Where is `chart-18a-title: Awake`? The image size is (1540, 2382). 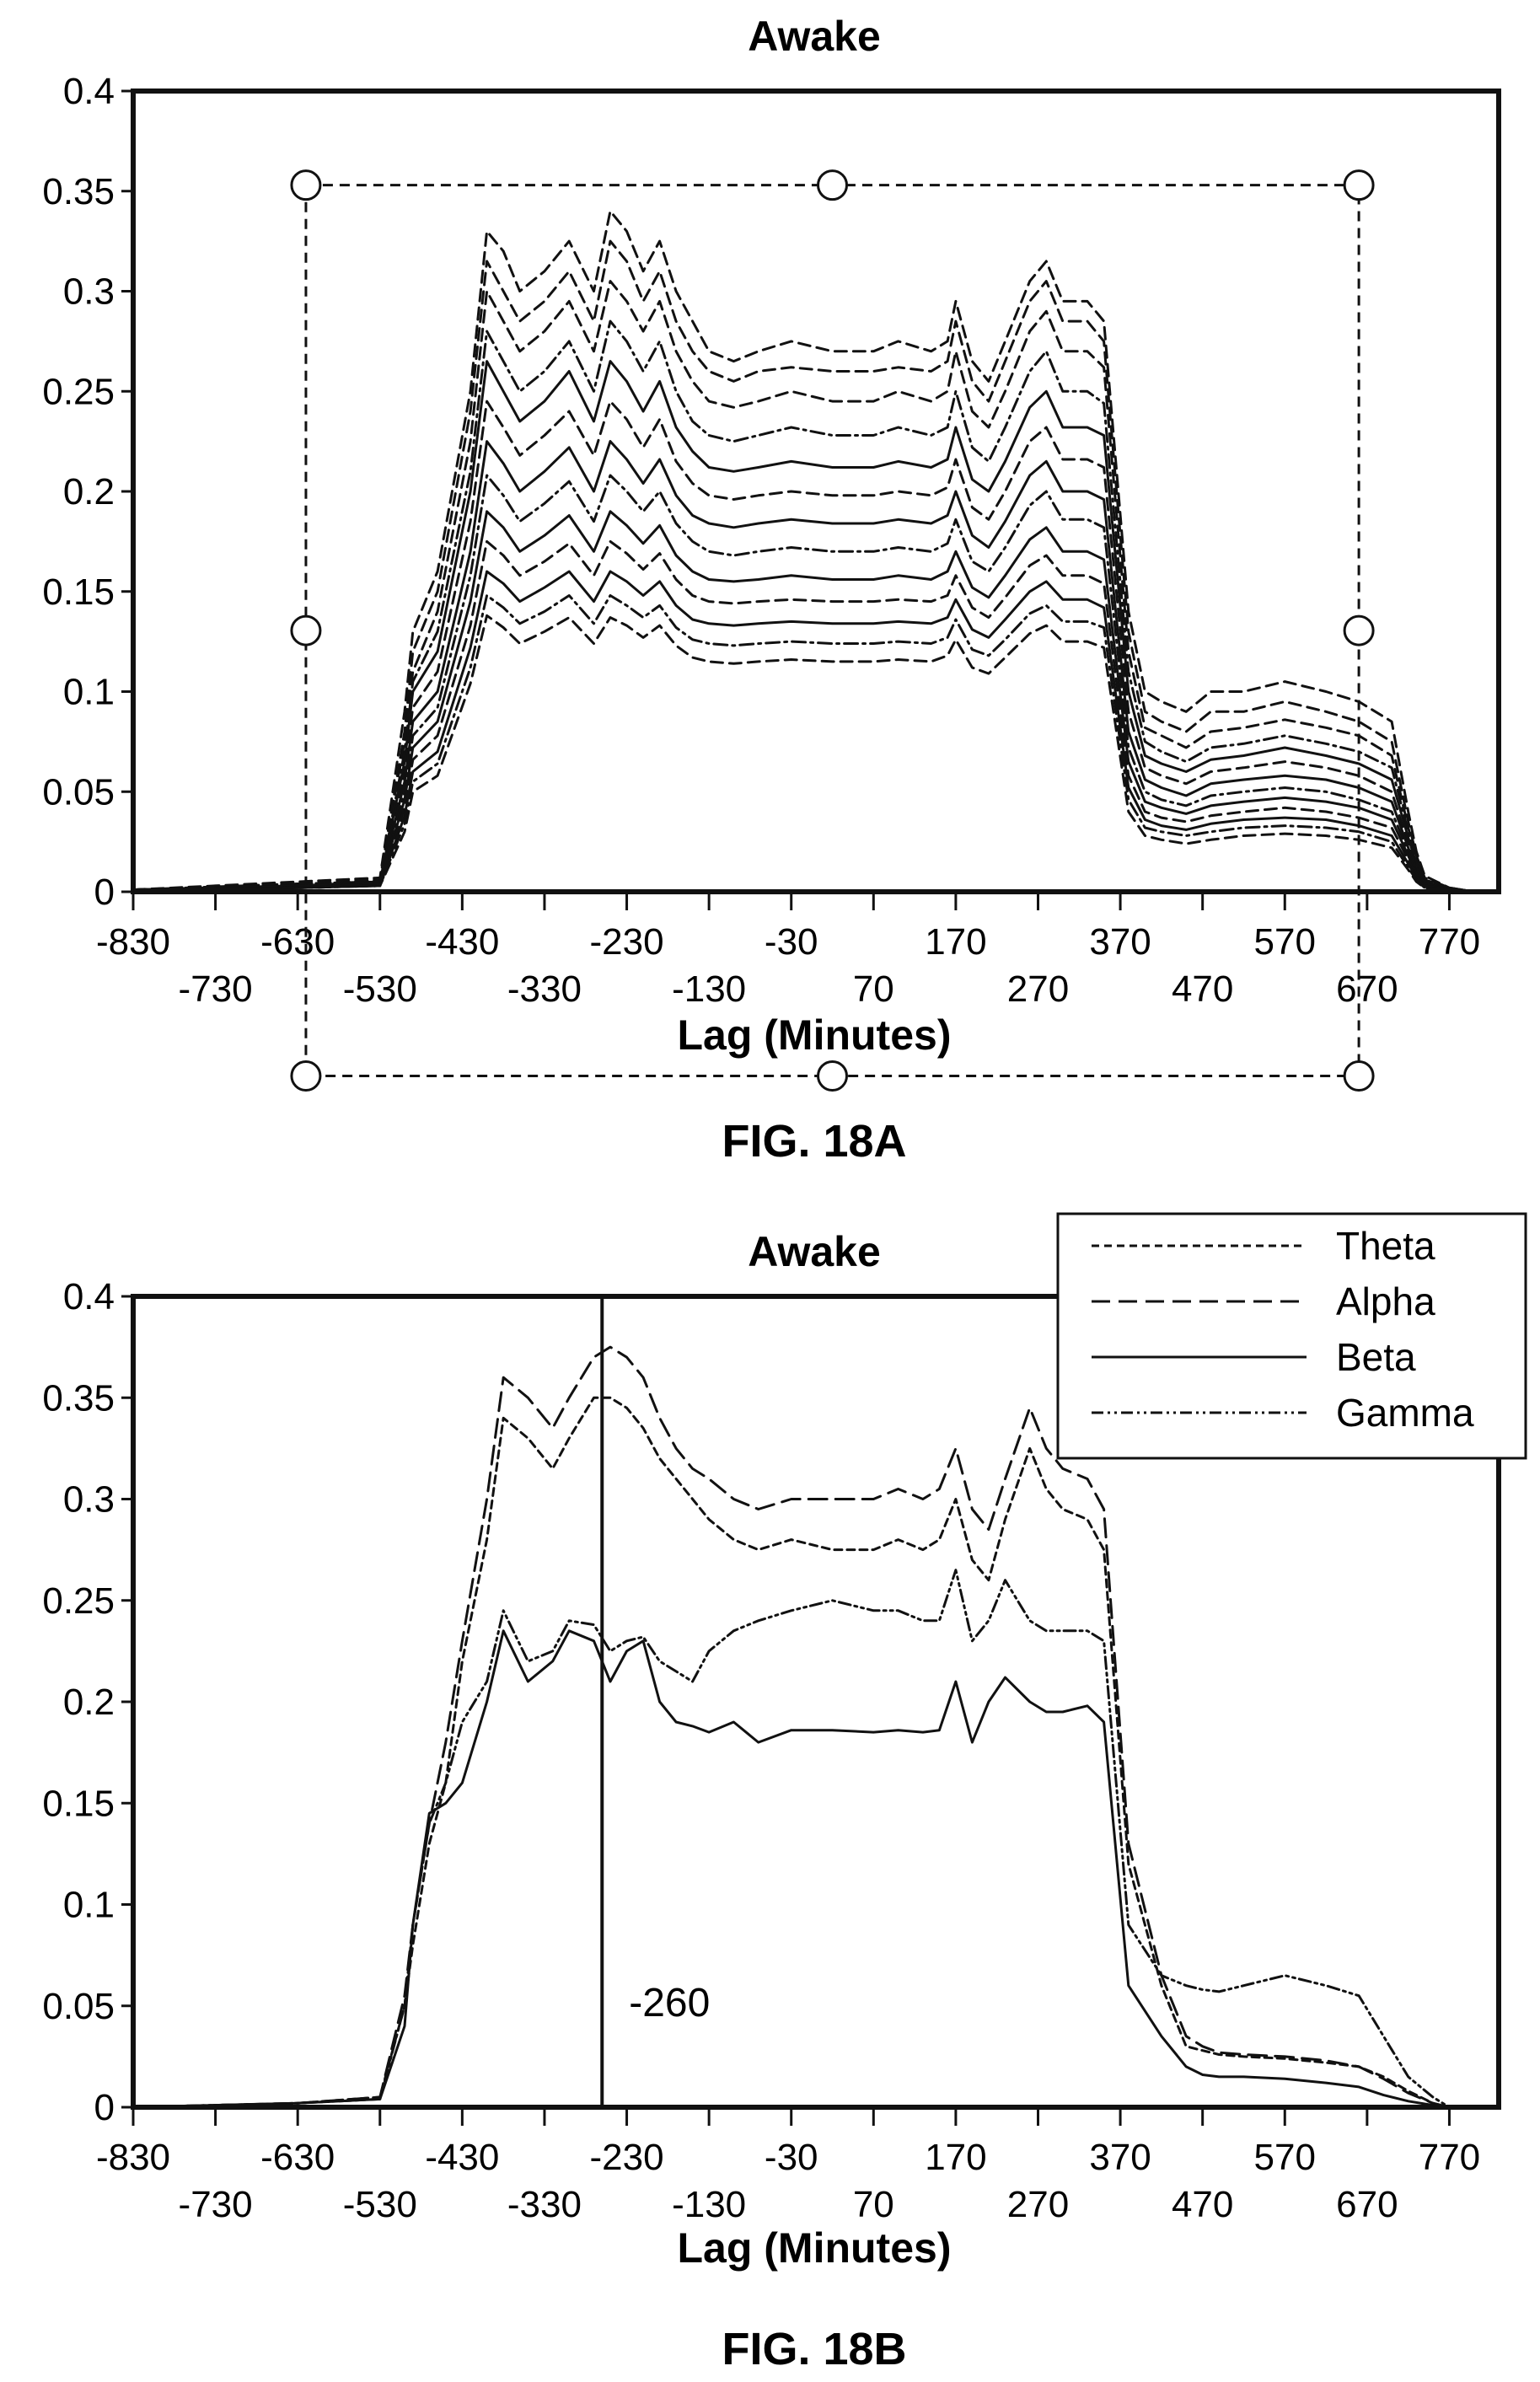 chart-18a-title: Awake is located at coordinates (814, 37).